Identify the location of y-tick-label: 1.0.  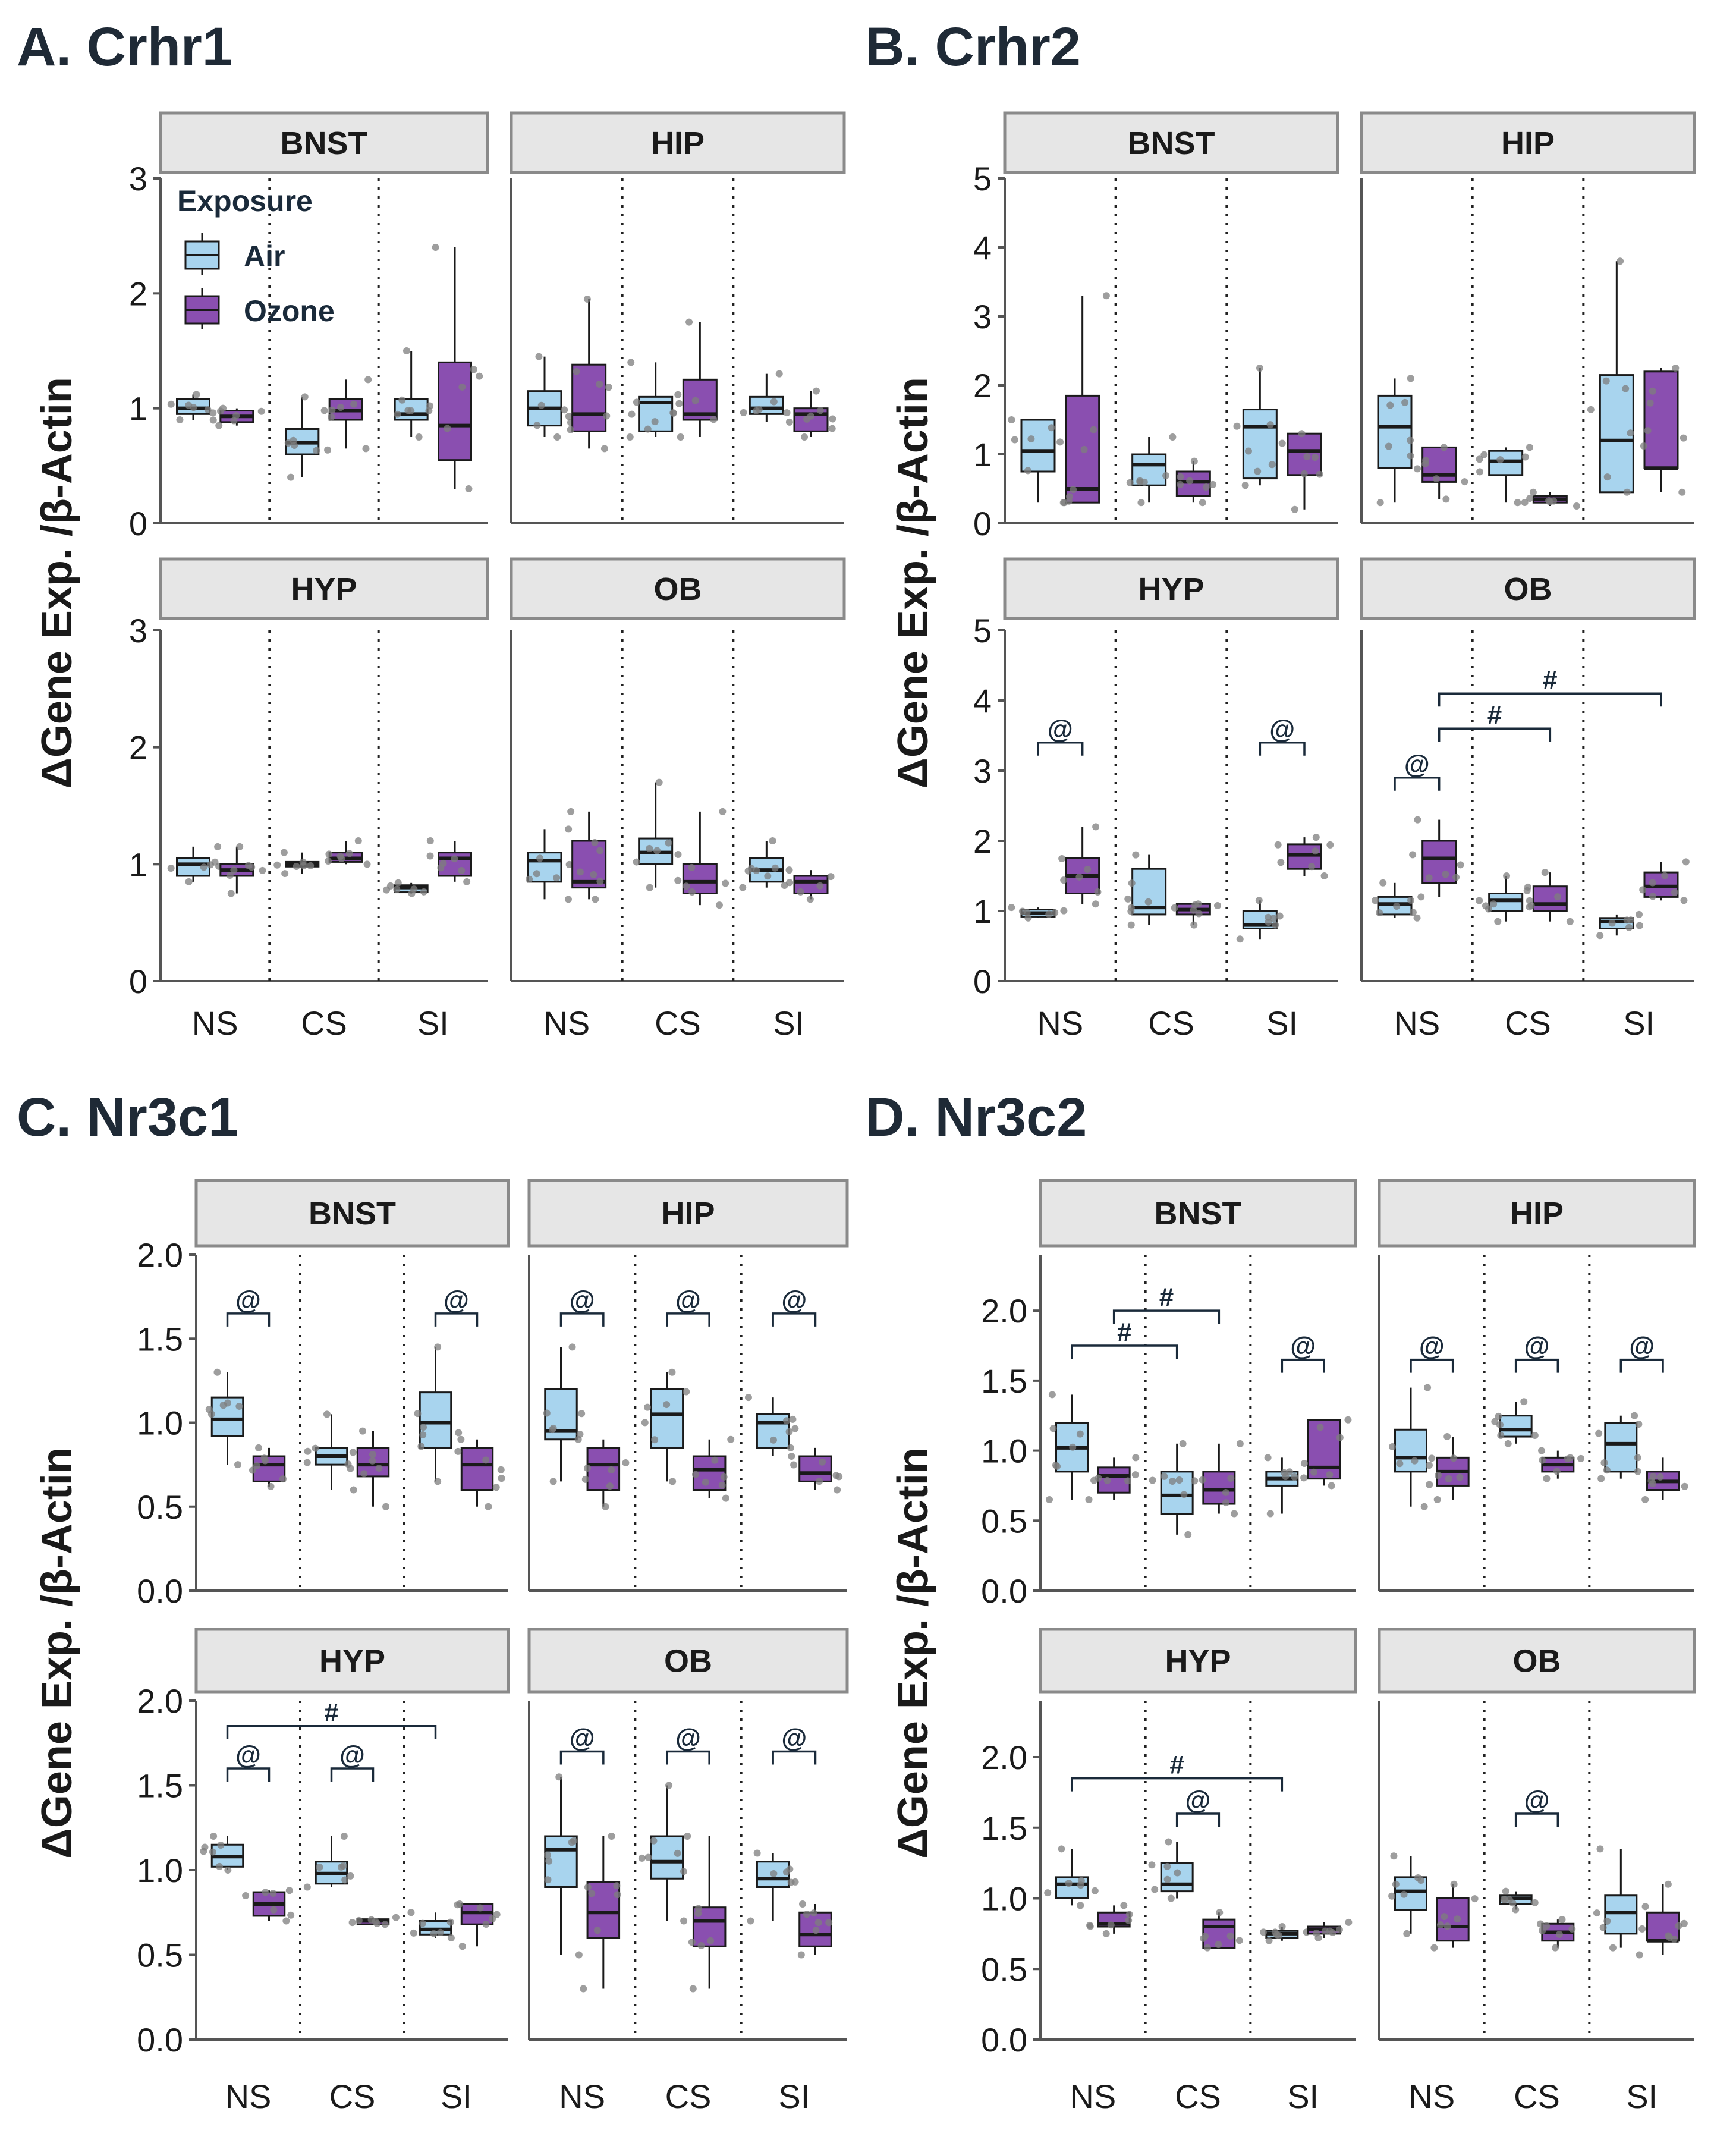
(160, 1423).